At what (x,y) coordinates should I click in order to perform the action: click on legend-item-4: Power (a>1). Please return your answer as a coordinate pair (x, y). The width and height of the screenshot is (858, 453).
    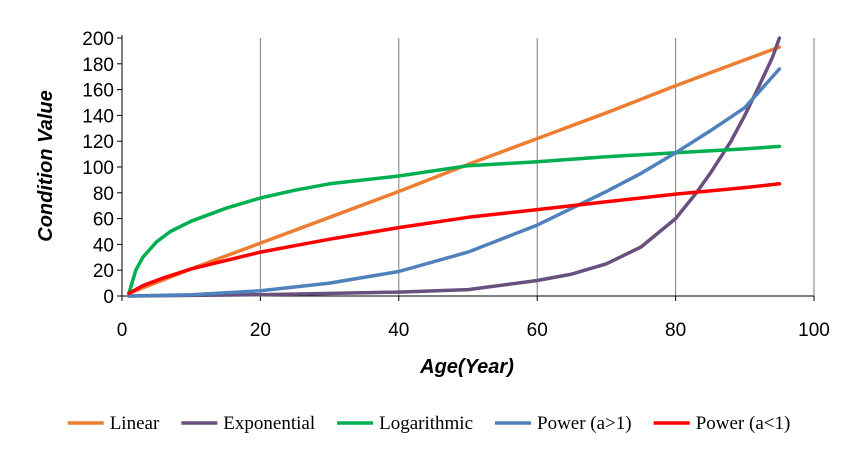
    Looking at the image, I should click on (563, 423).